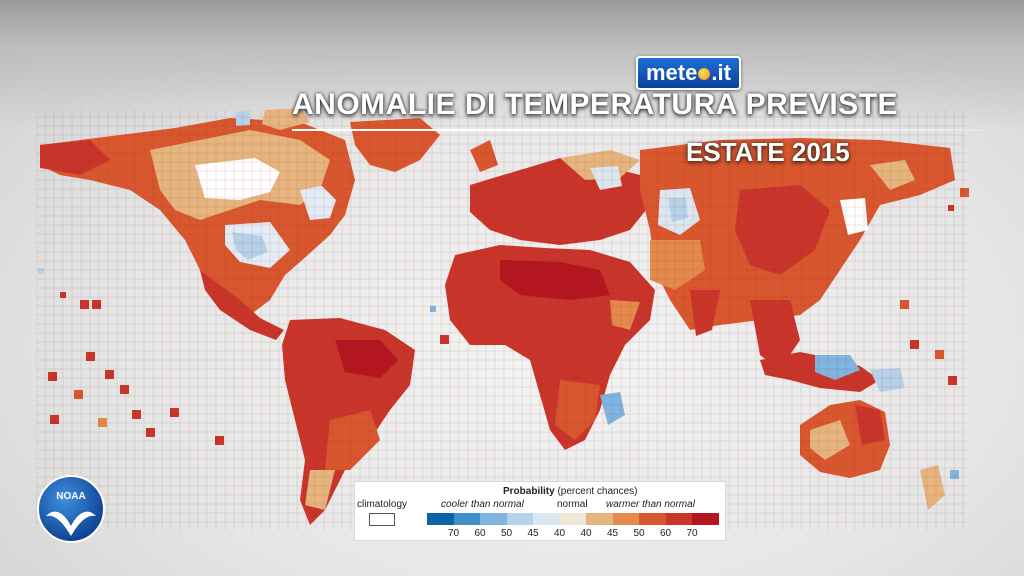  Describe the element at coordinates (573, 534) in the screenshot. I see `tick-labels: 70 60 50 45 40 40 45 50 60 70` at that location.